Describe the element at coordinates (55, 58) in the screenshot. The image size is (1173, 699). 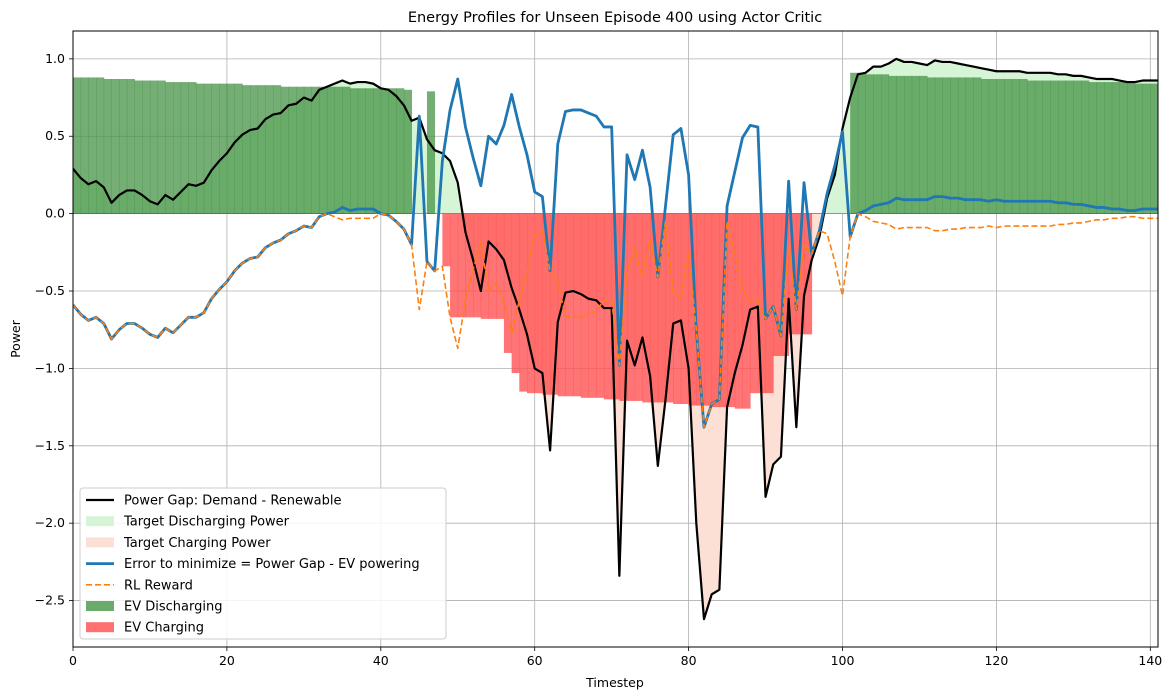
I see `y-tick-label: 1.0` at that location.